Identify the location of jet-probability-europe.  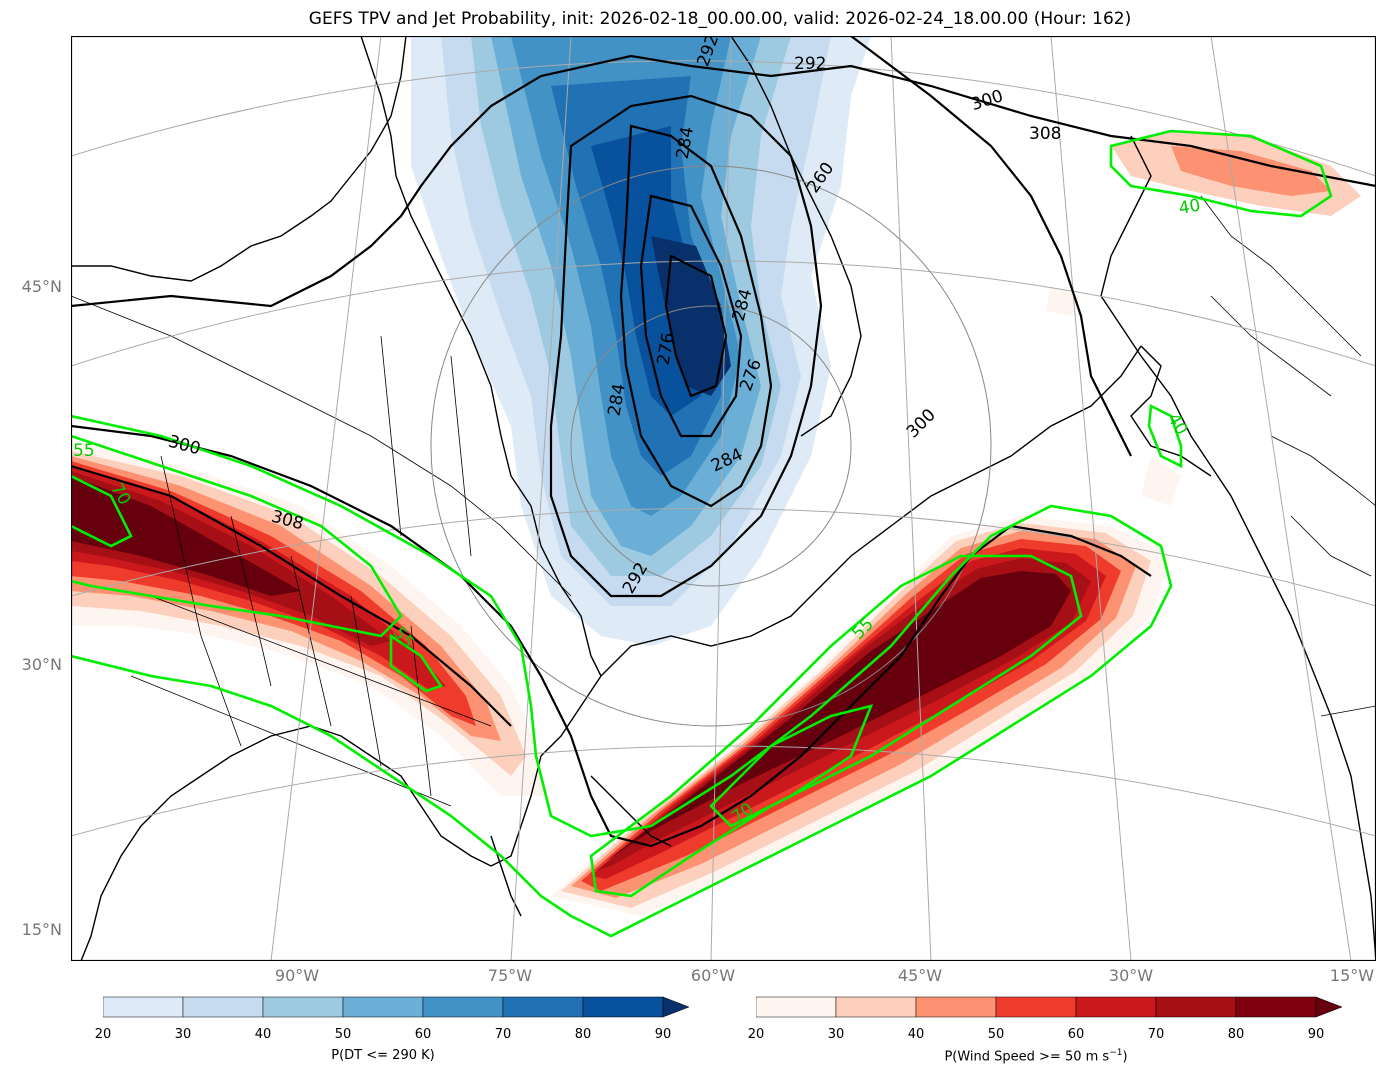
(1203, 318).